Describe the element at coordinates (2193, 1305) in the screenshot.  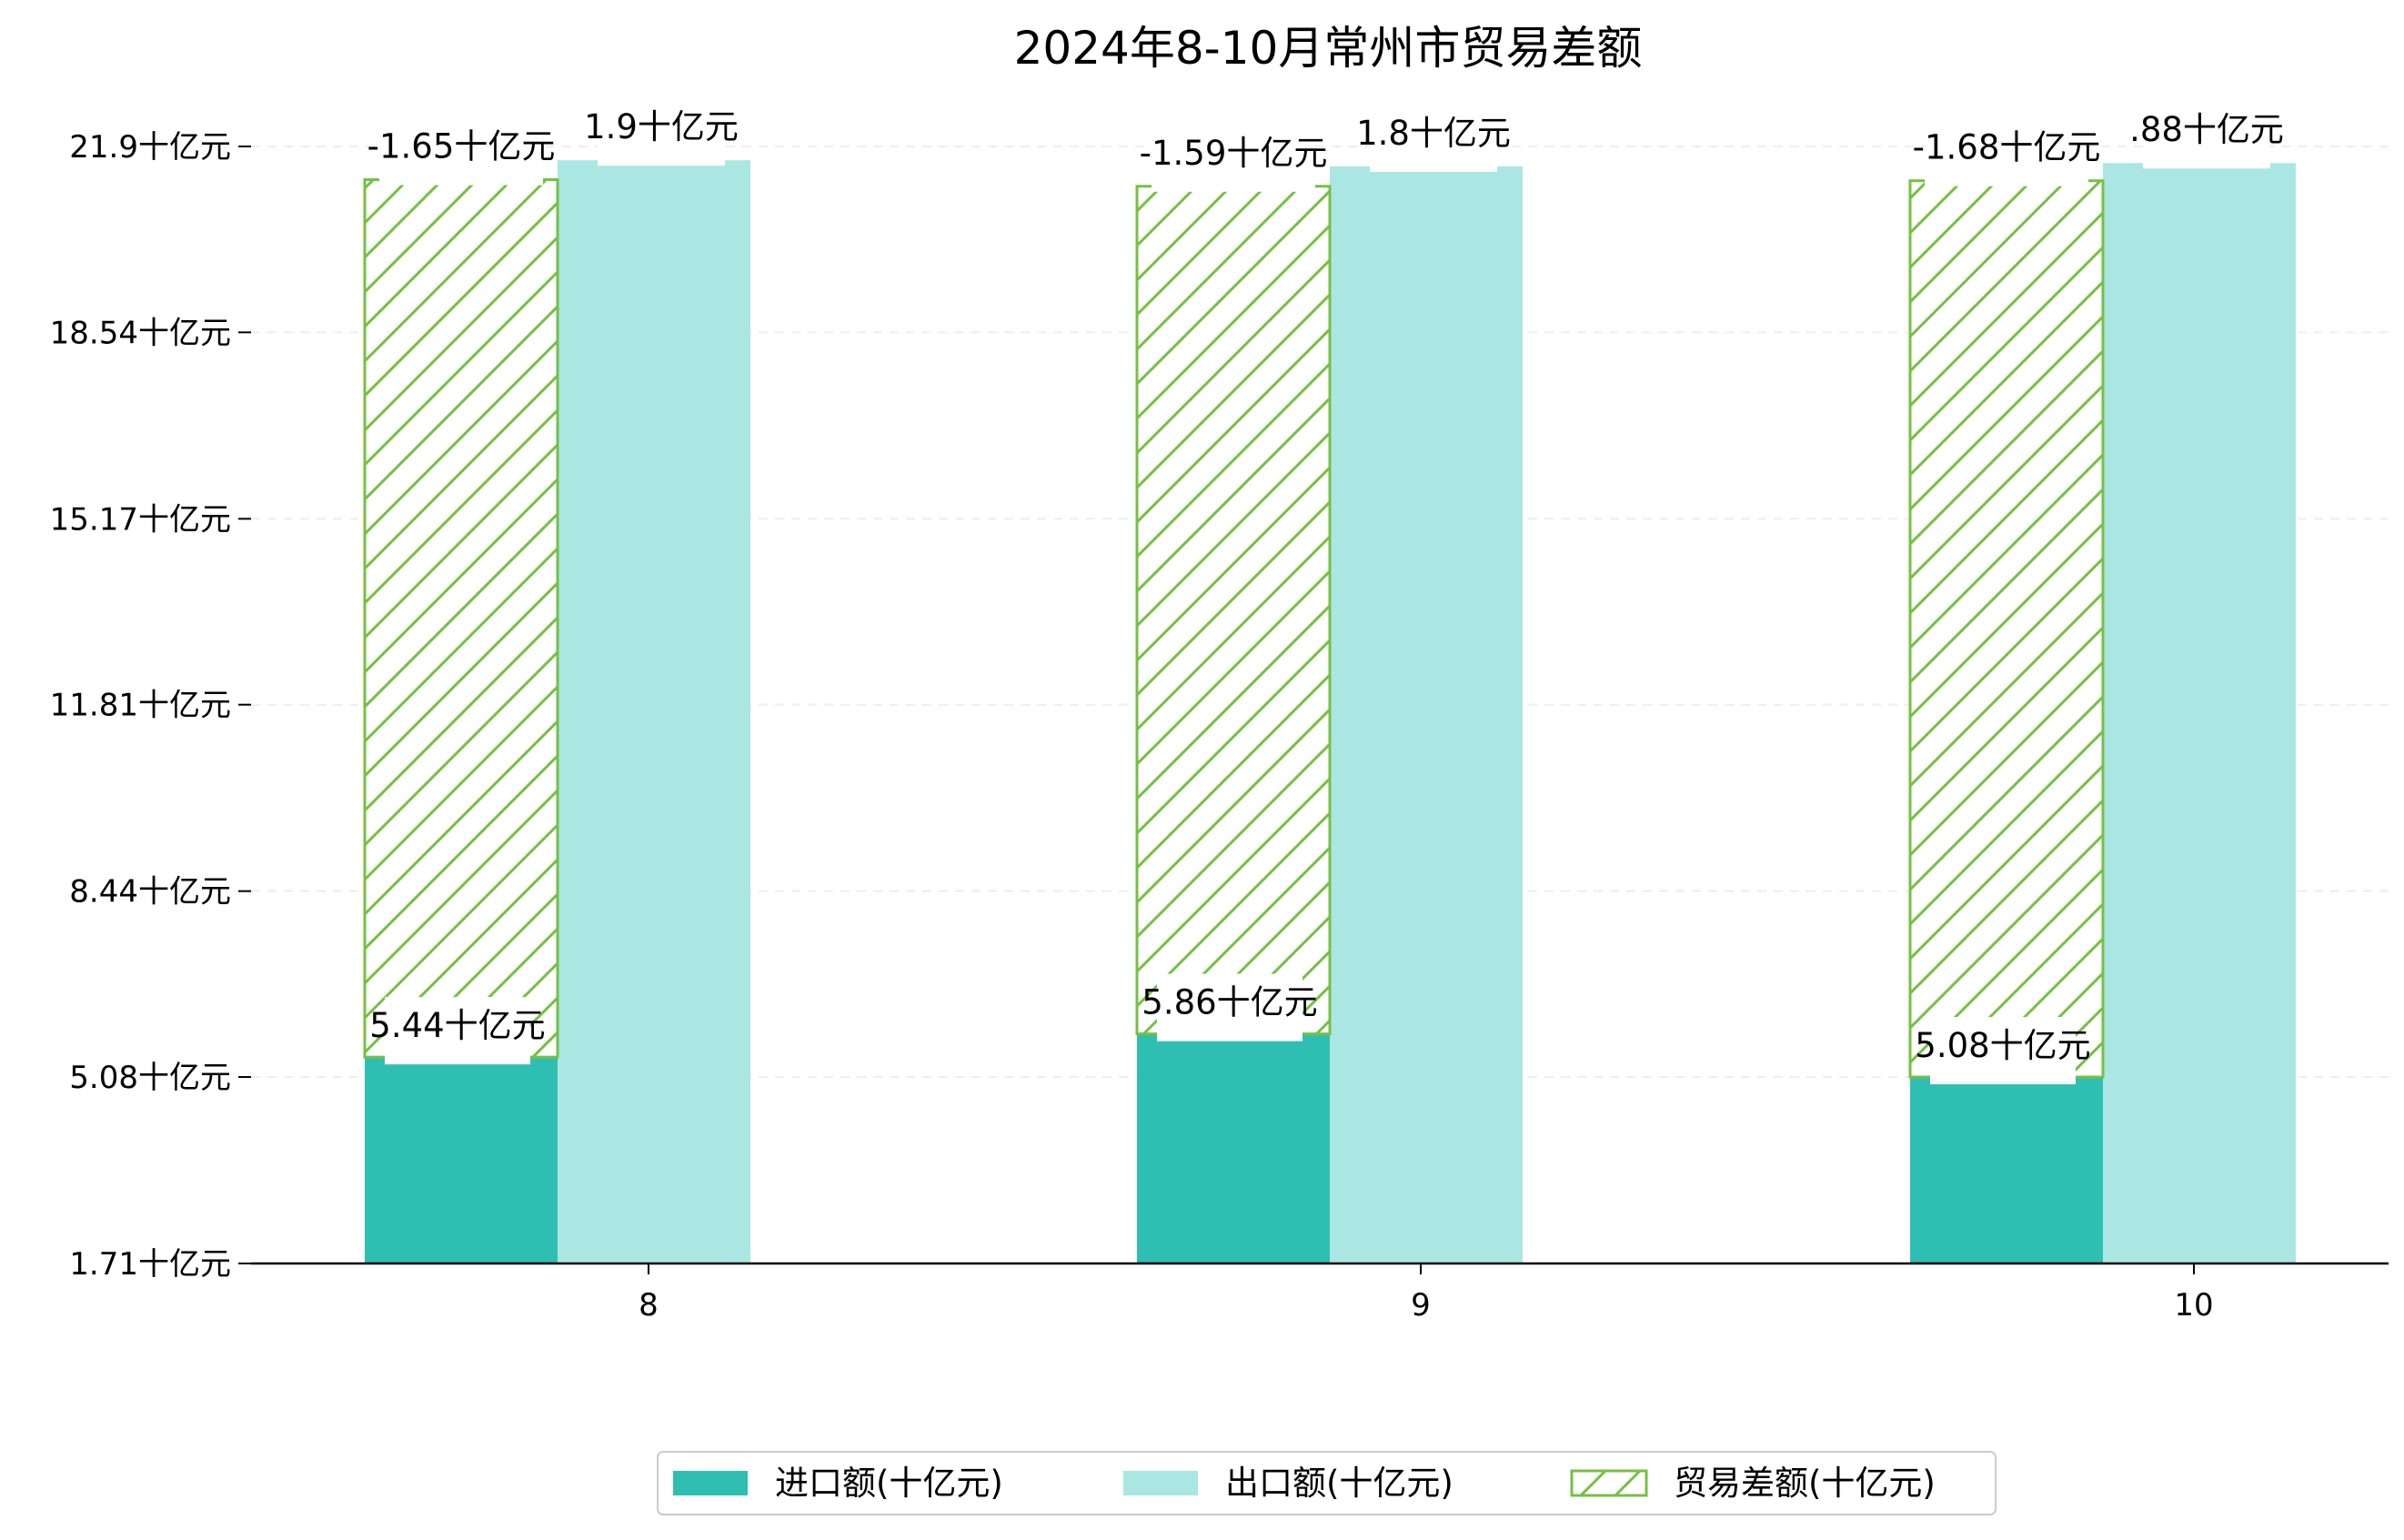
I see `x-tick-label: 10` at that location.